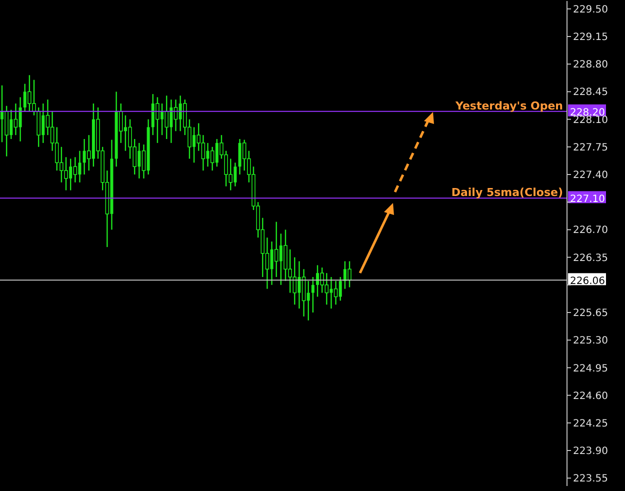 The height and width of the screenshot is (491, 625). Describe the element at coordinates (507, 193) in the screenshot. I see `ref-line-label: Daily 5sma(Close)` at that location.